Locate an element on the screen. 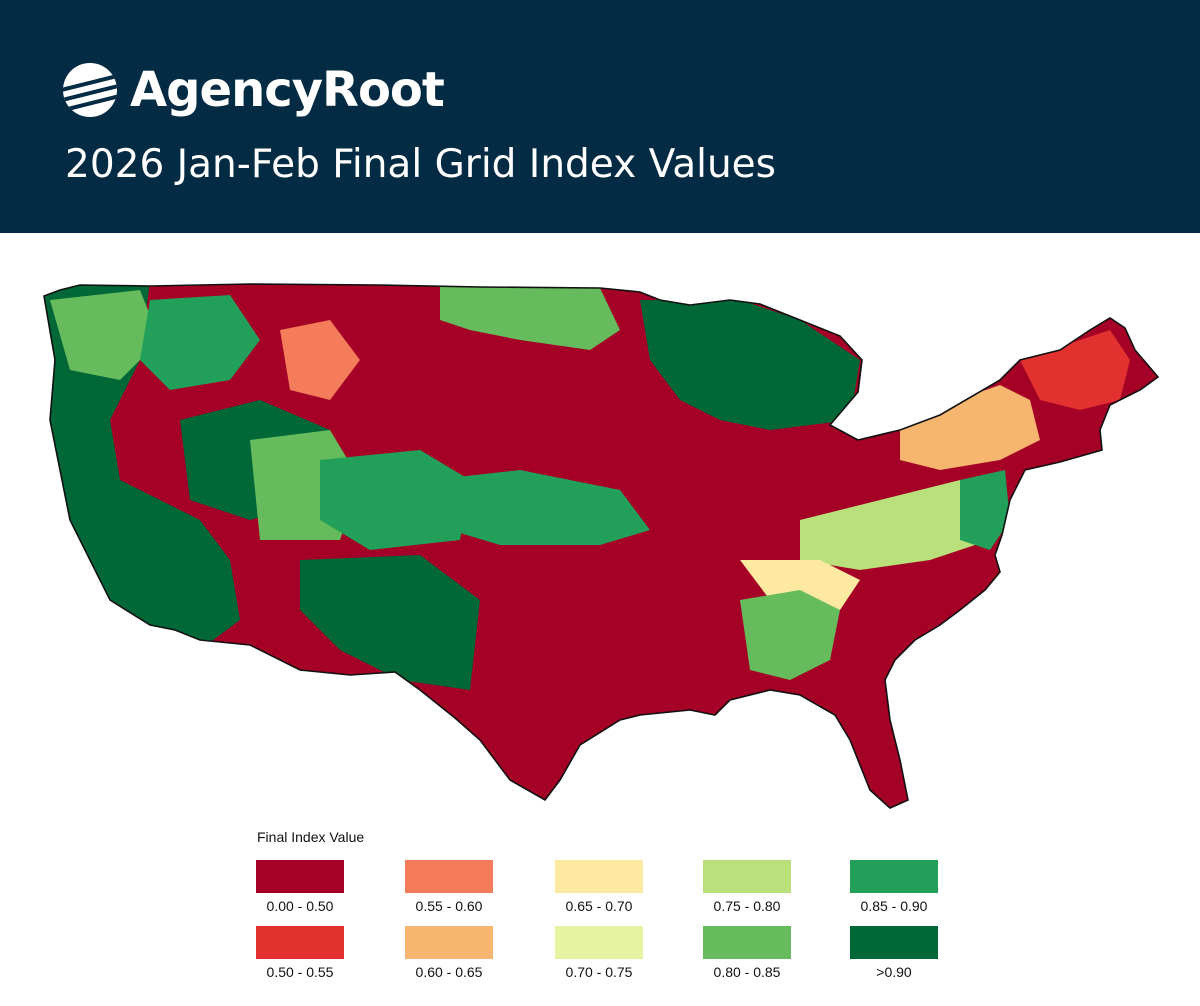 The image size is (1200, 1006). legend-label: 0.50 - 0.55 is located at coordinates (300, 972).